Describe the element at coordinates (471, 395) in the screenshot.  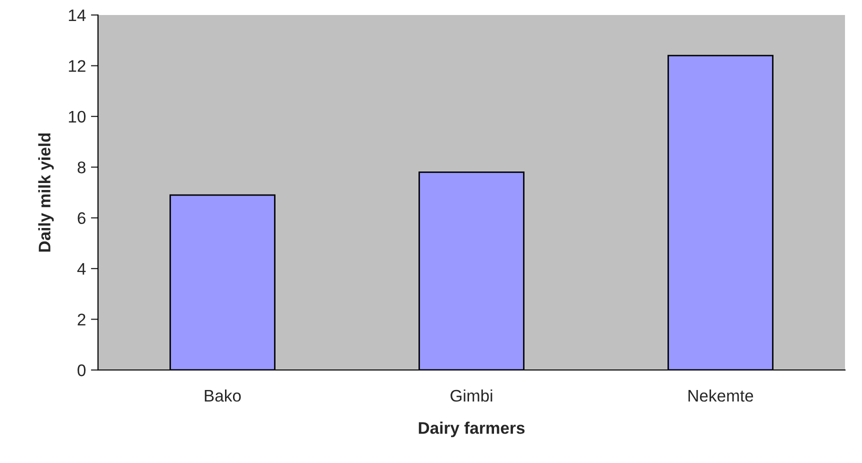
I see `x-tick-label: Gimbi` at that location.